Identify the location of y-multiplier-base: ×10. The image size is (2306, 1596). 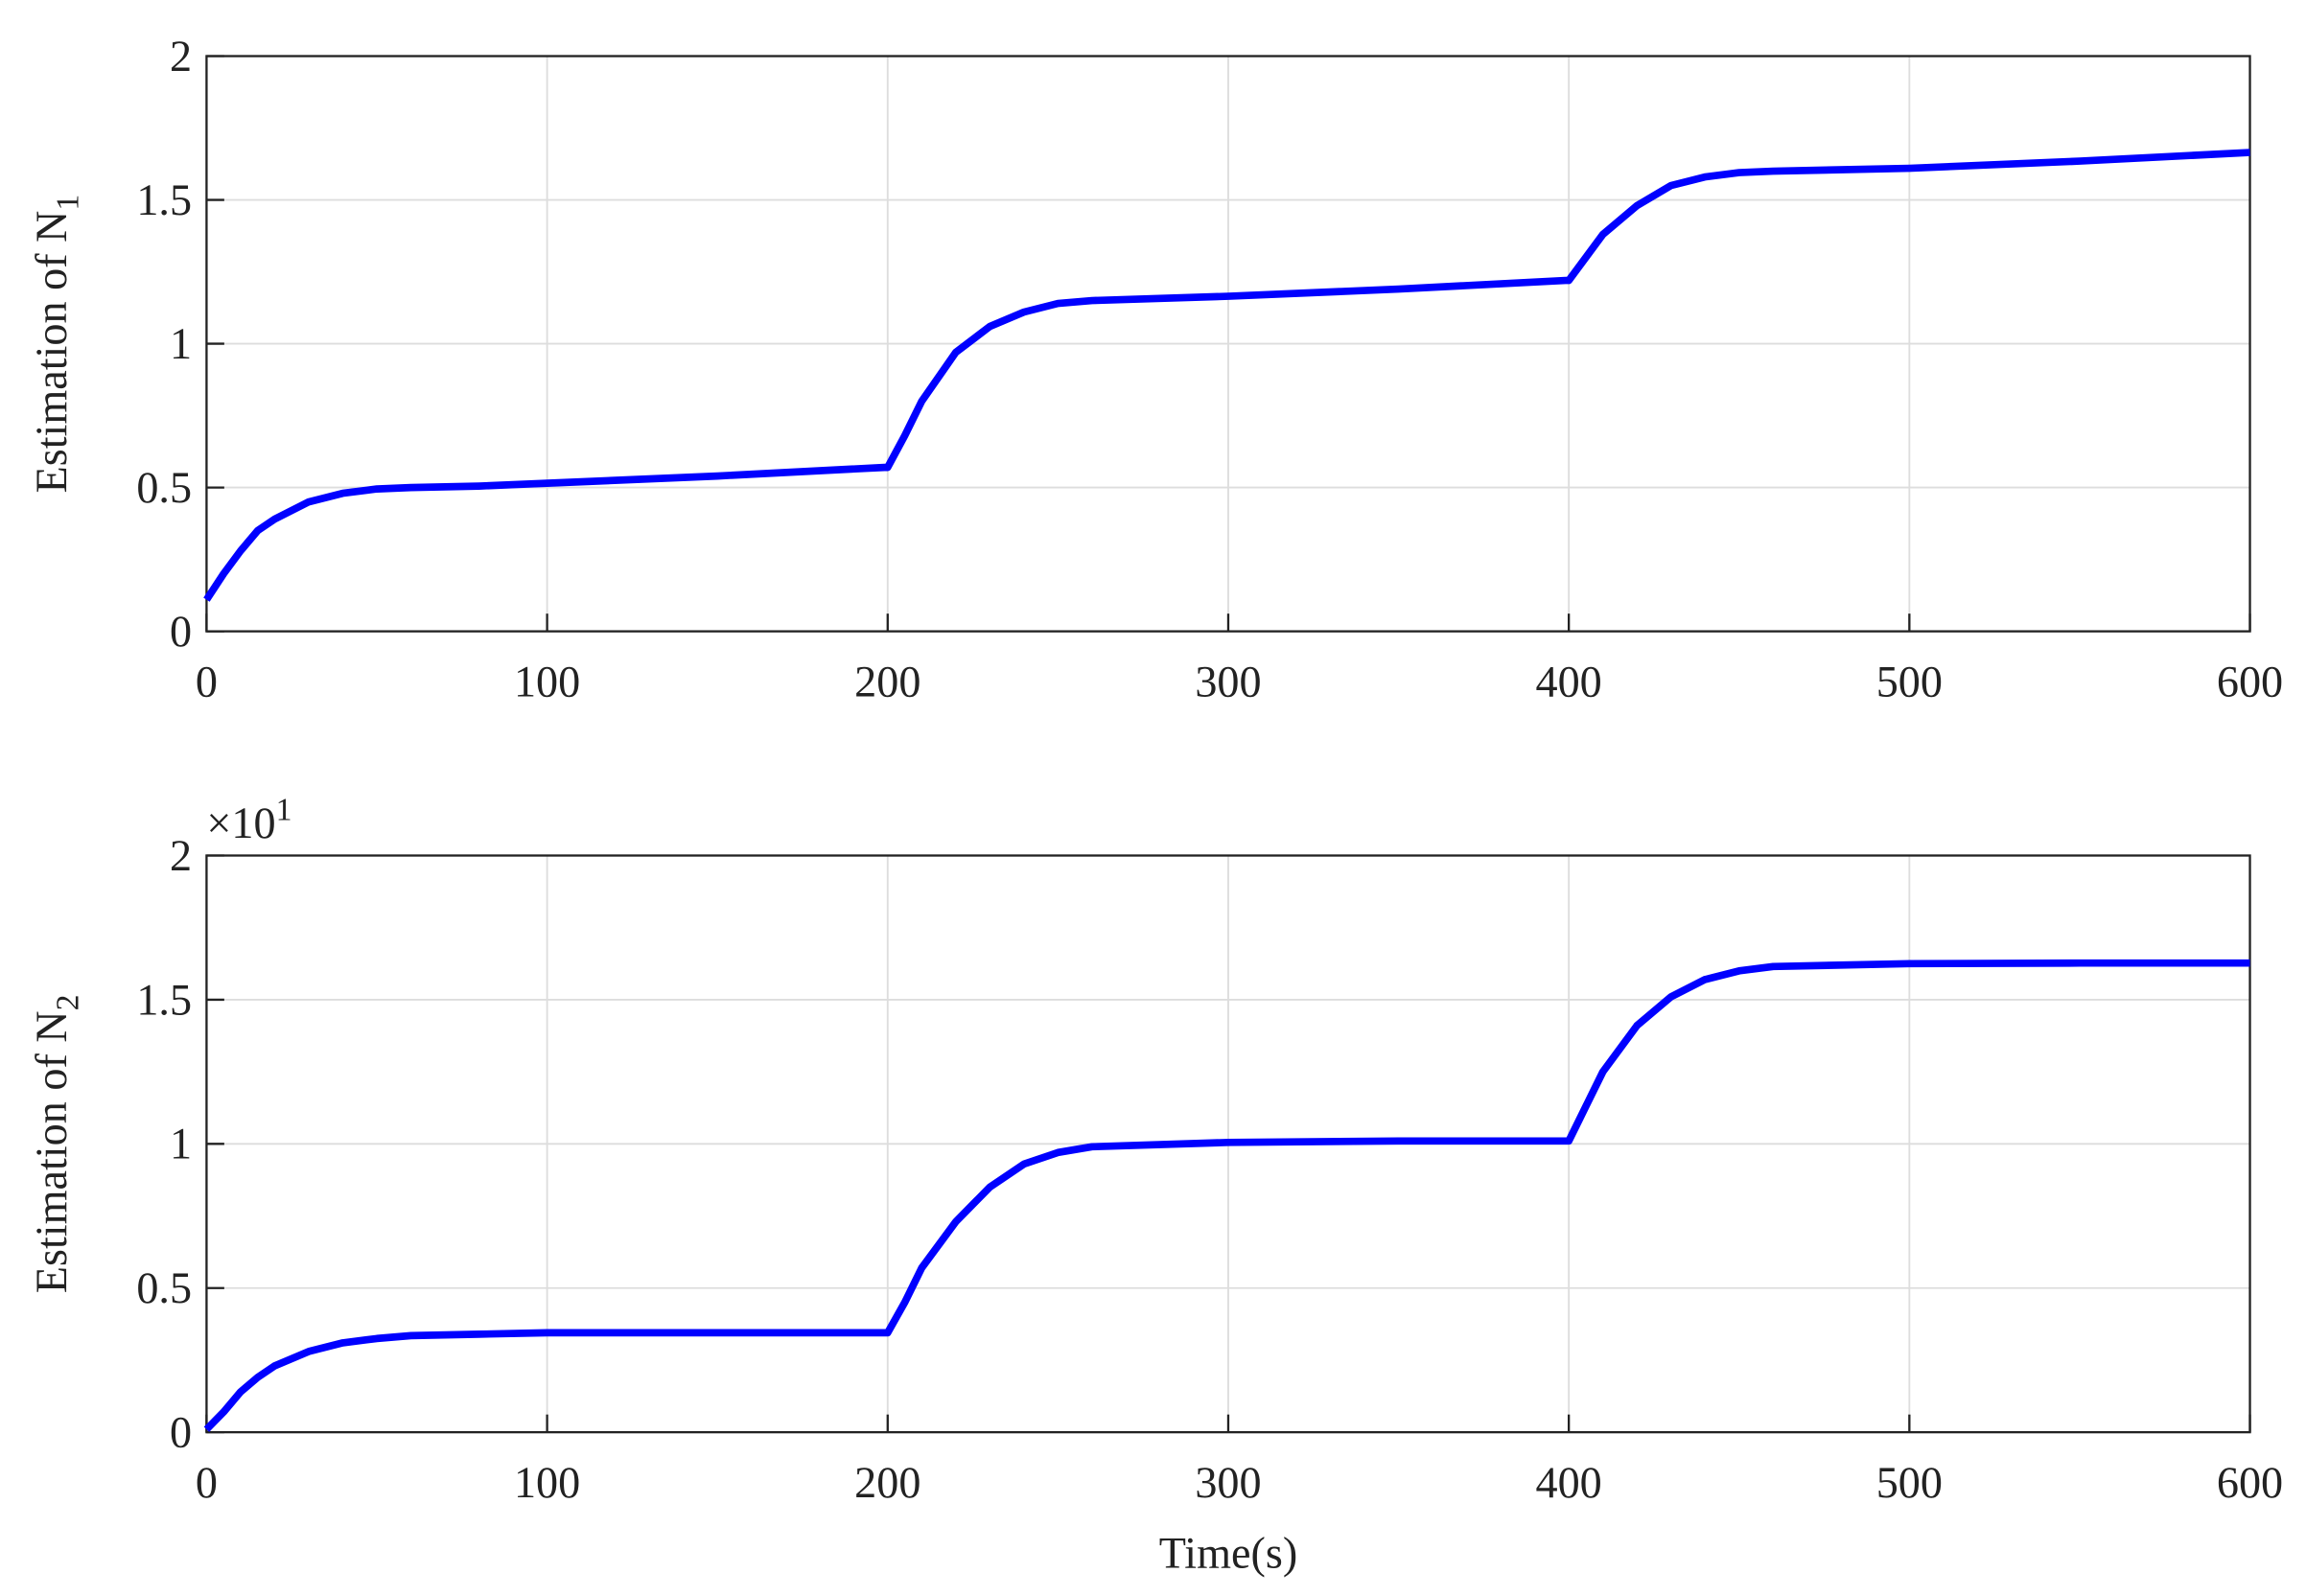
(240, 822).